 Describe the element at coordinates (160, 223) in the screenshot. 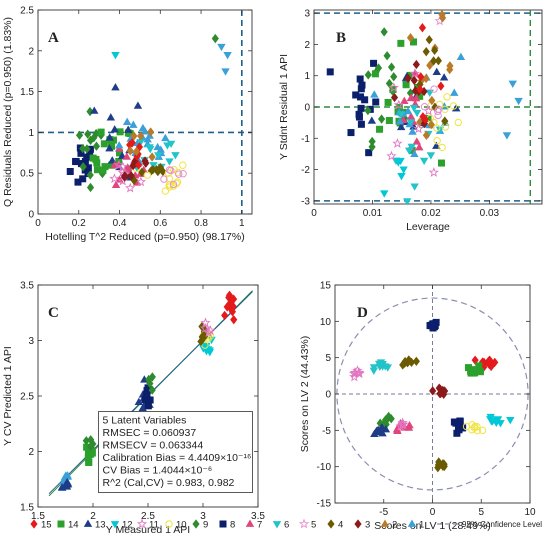

I see `x-tick-label: 0.6` at that location.